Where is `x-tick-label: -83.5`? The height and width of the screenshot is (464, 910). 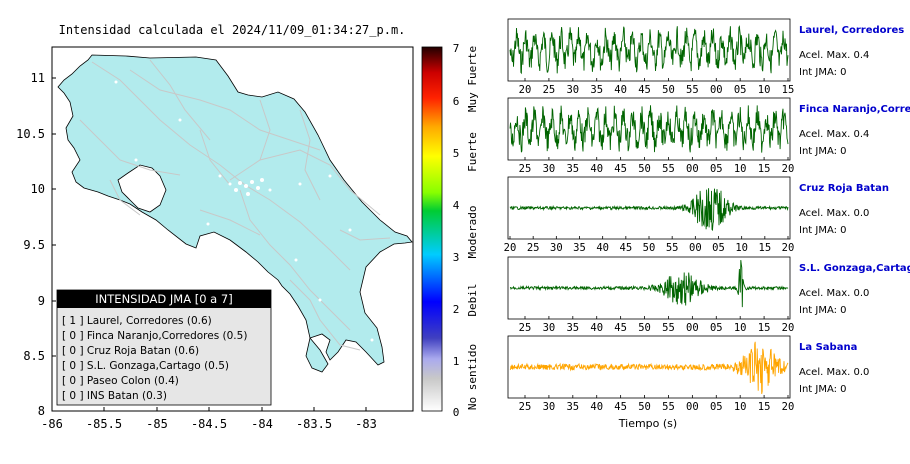
x-tick-label: -83.5 is located at coordinates (314, 424).